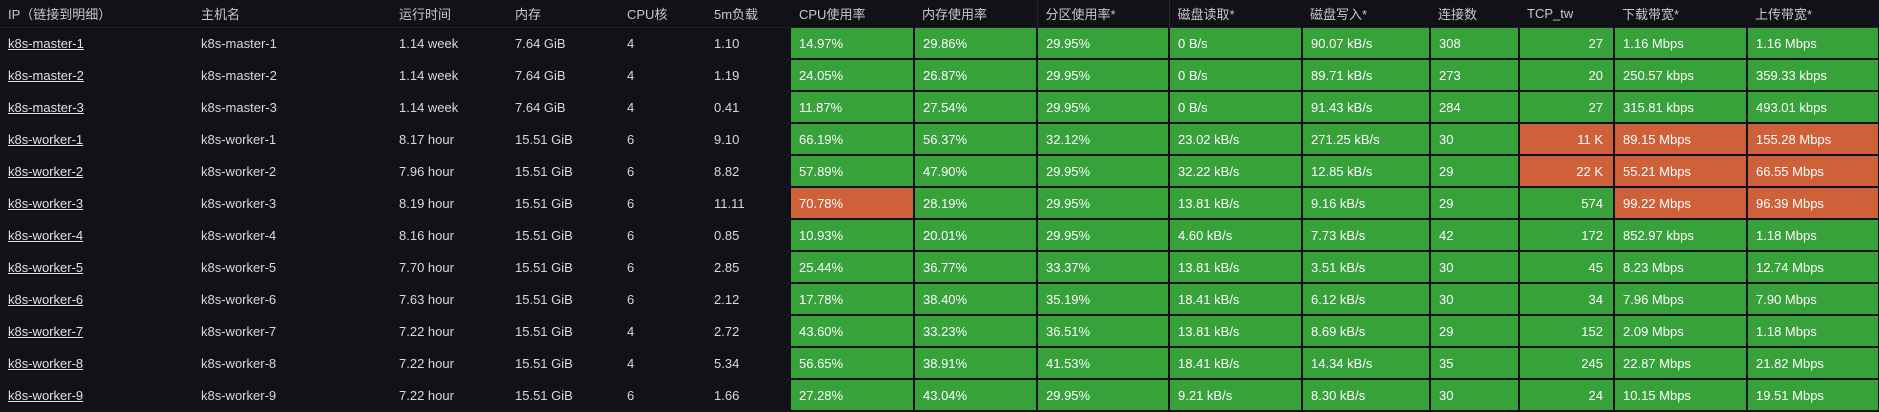  Describe the element at coordinates (853, 139) in the screenshot. I see `cell-cpu-usage: 66.19%` at that location.